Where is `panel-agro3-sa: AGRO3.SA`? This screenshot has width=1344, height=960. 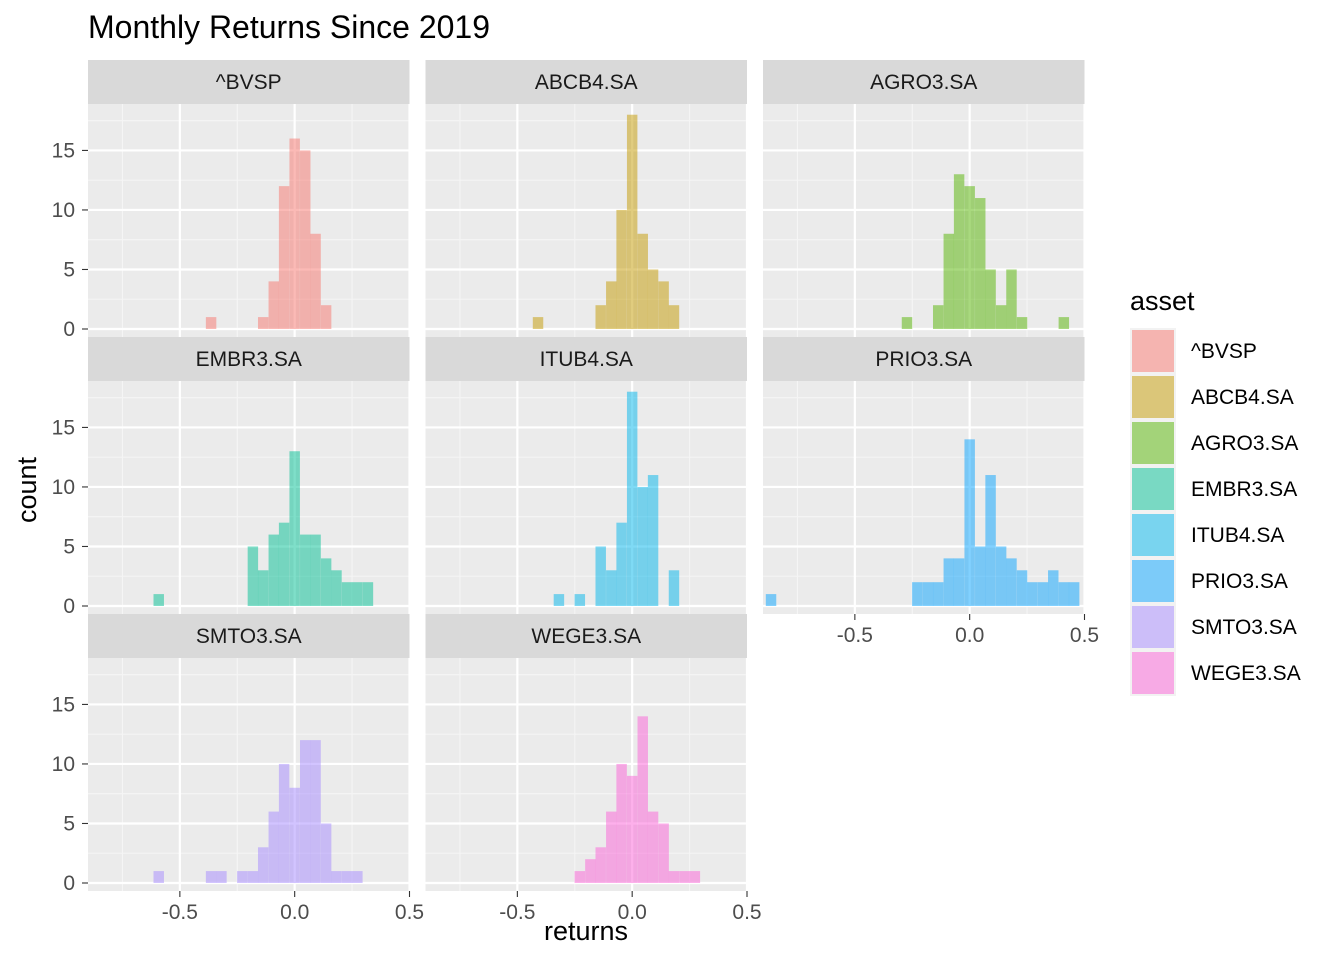 panel-agro3-sa: AGRO3.SA is located at coordinates (924, 198).